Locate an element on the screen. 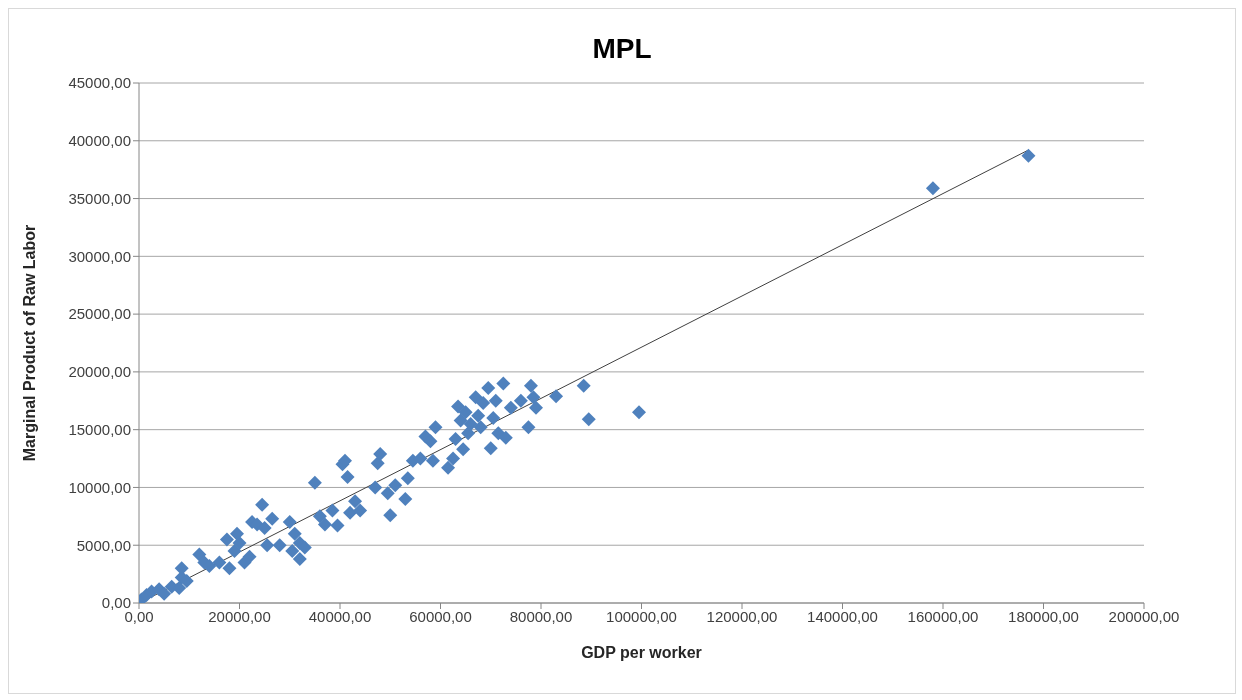 Image resolution: width=1242 pixels, height=700 pixels. y-tick-label: 25000,00 is located at coordinates (99, 314).